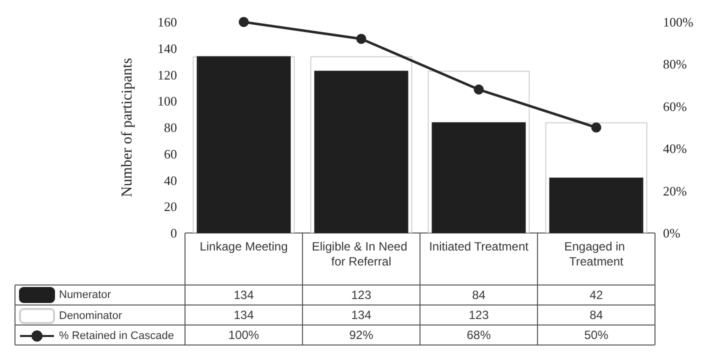 Image resolution: width=709 pixels, height=360 pixels. Describe the element at coordinates (170, 180) in the screenshot. I see `y-tick-label: 40` at that location.